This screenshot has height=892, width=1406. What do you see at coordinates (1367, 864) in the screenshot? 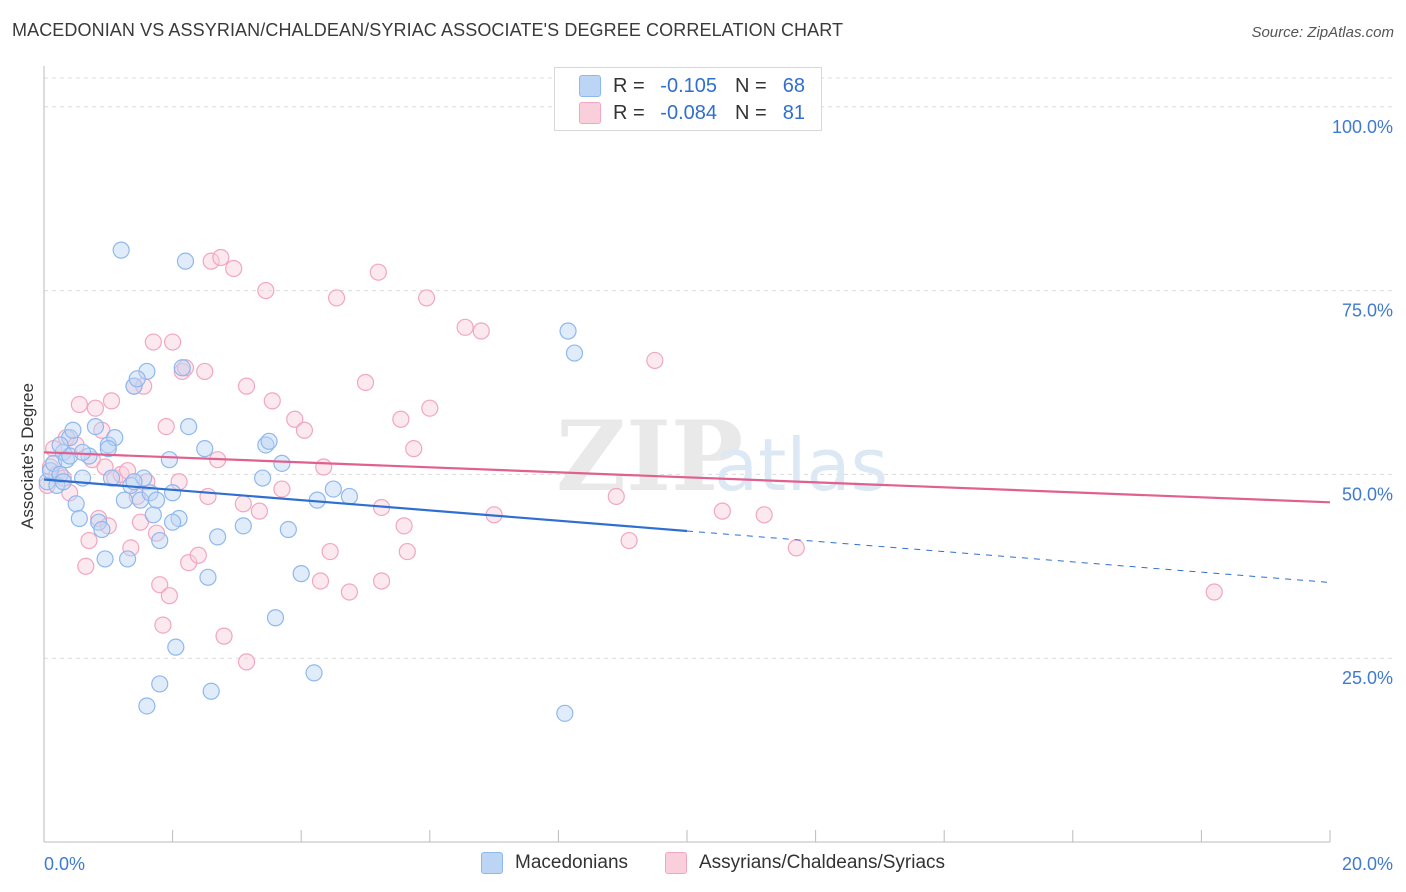
I see `x-tick-label-max: 20.0%` at bounding box center [1367, 864].